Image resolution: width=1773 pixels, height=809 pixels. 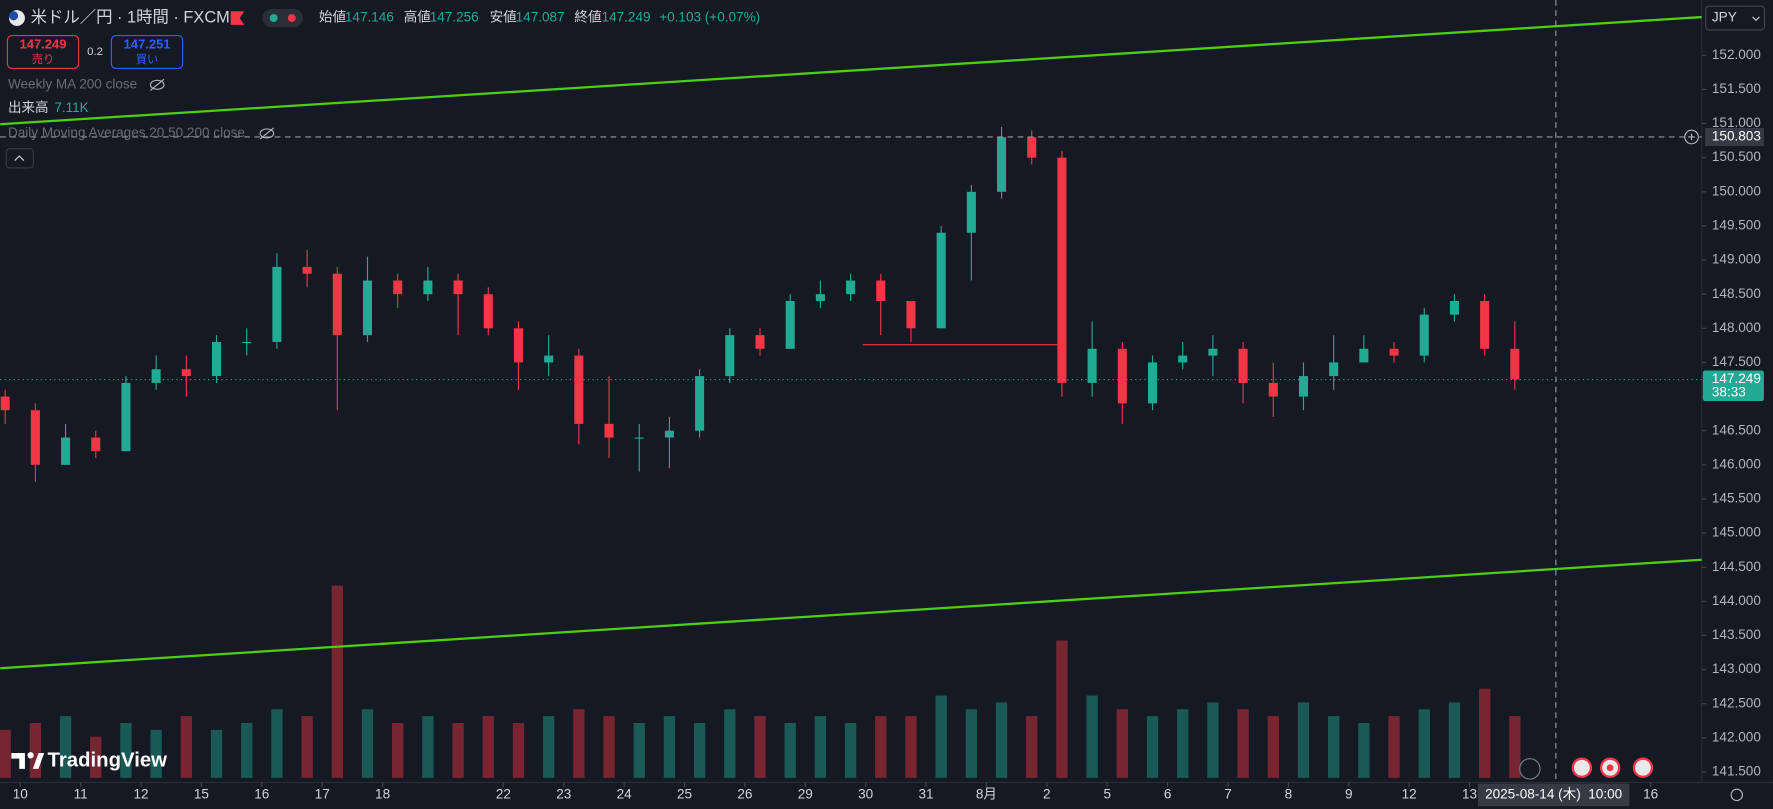 I want to click on x-tick-label: 15, so click(x=201, y=793).